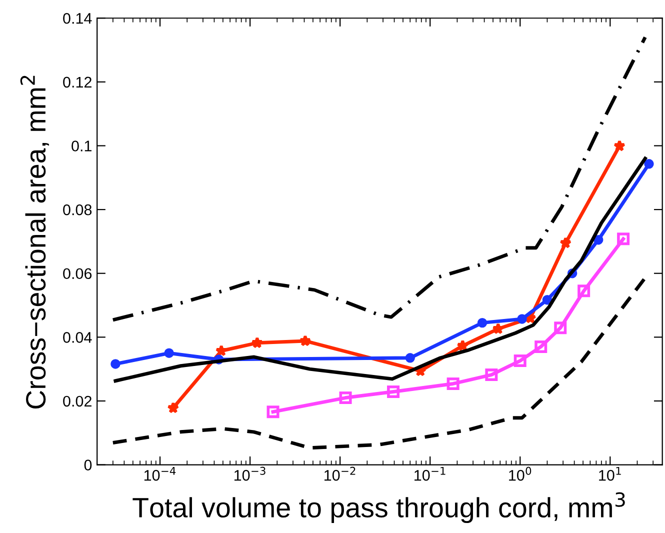 The height and width of the screenshot is (533, 665). What do you see at coordinates (250, 473) in the screenshot?
I see `x-tick-label: 10$^{−3}$` at bounding box center [250, 473].